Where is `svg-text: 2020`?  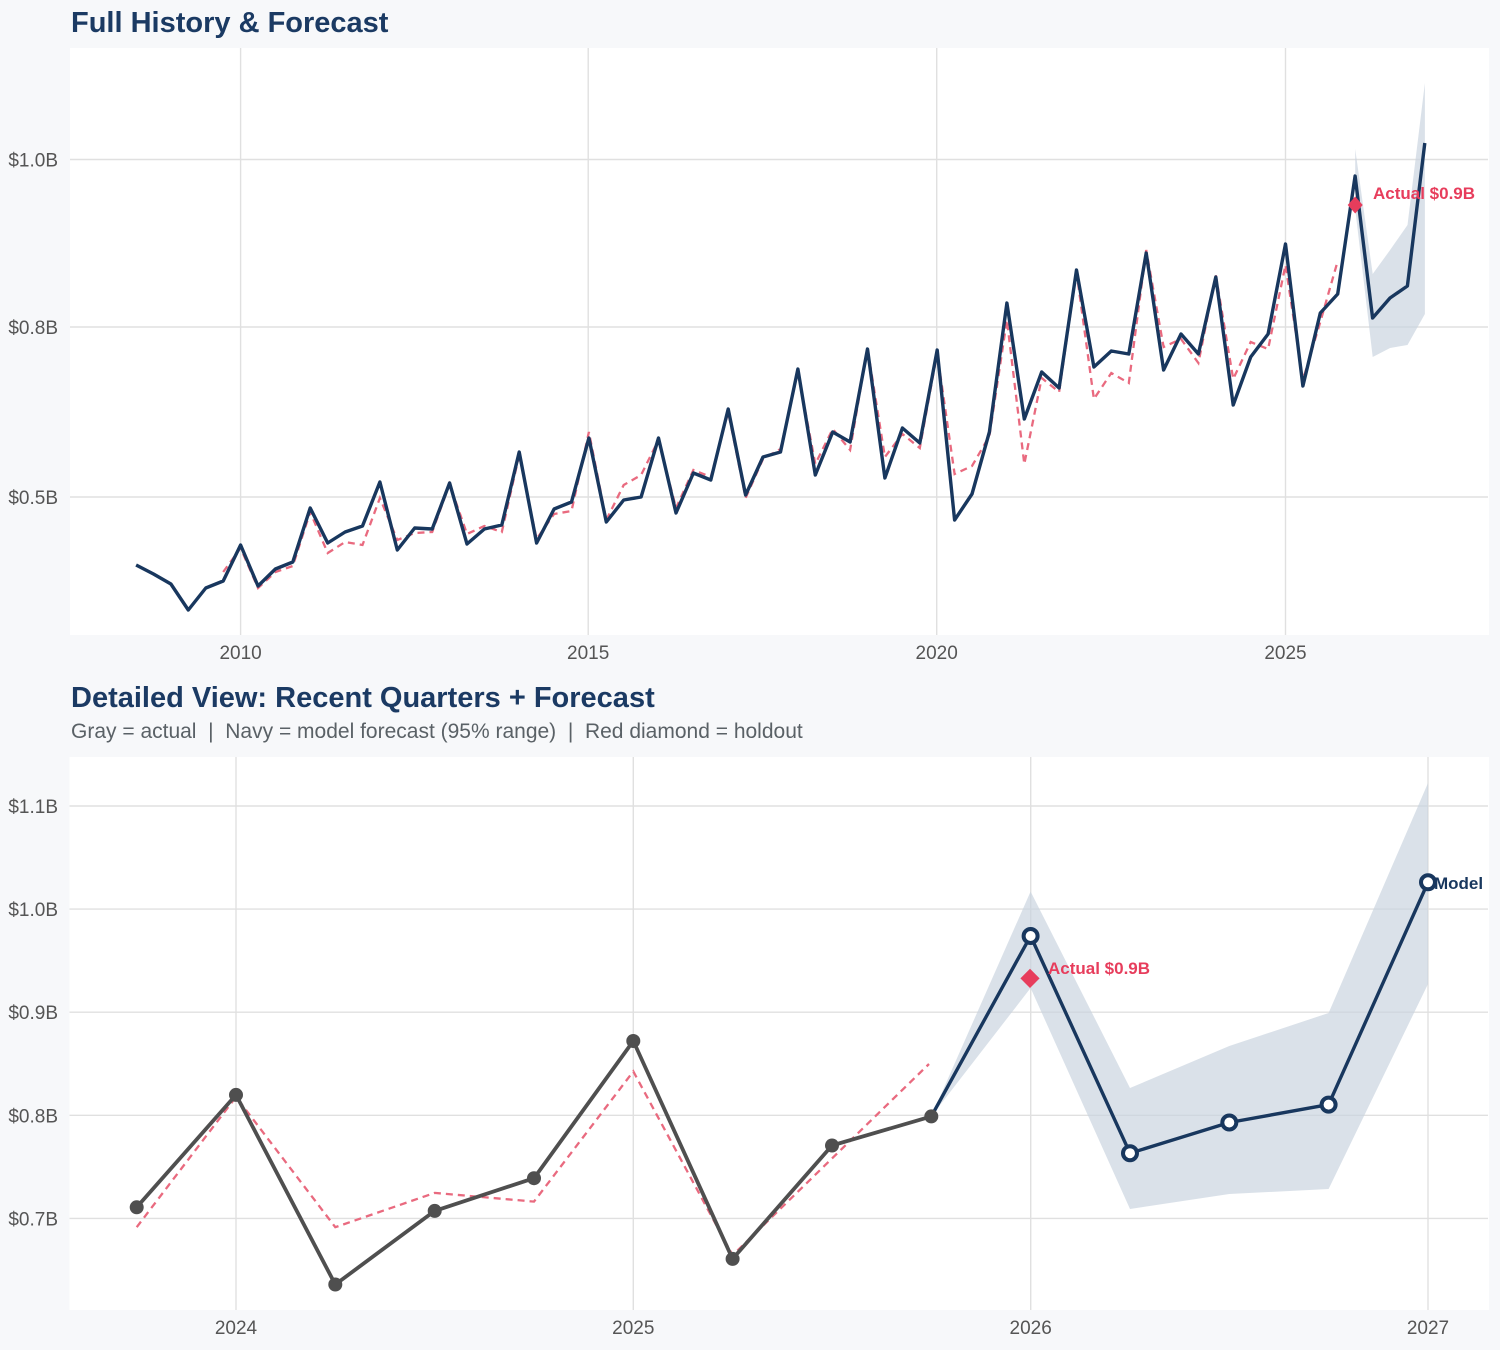
svg-text: 2020 is located at coordinates (937, 653).